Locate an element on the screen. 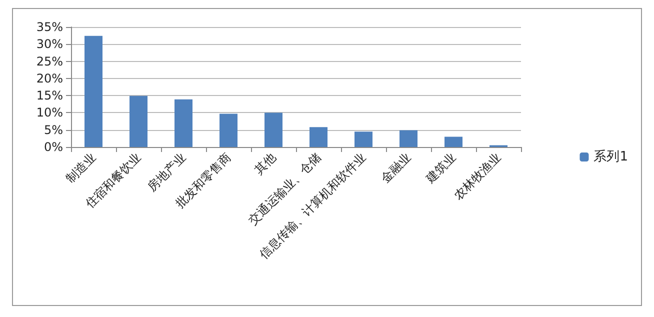  legend-label: 系列1 is located at coordinates (611, 157).